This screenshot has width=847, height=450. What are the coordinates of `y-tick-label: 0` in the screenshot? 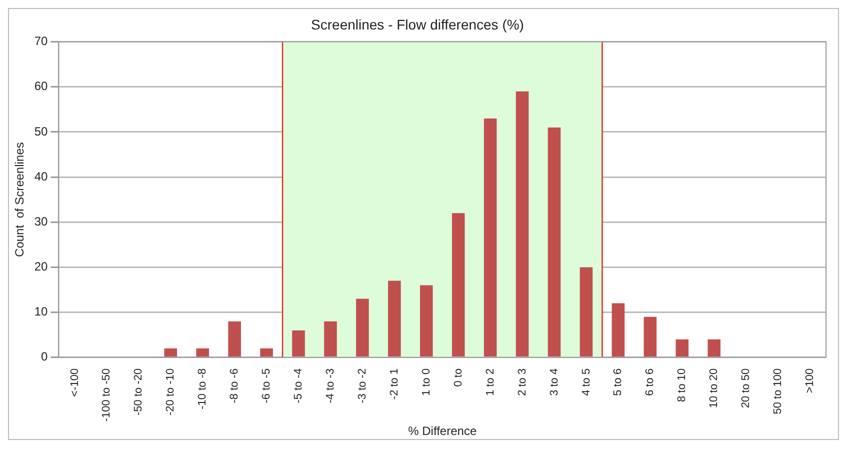 It's located at (44, 357).